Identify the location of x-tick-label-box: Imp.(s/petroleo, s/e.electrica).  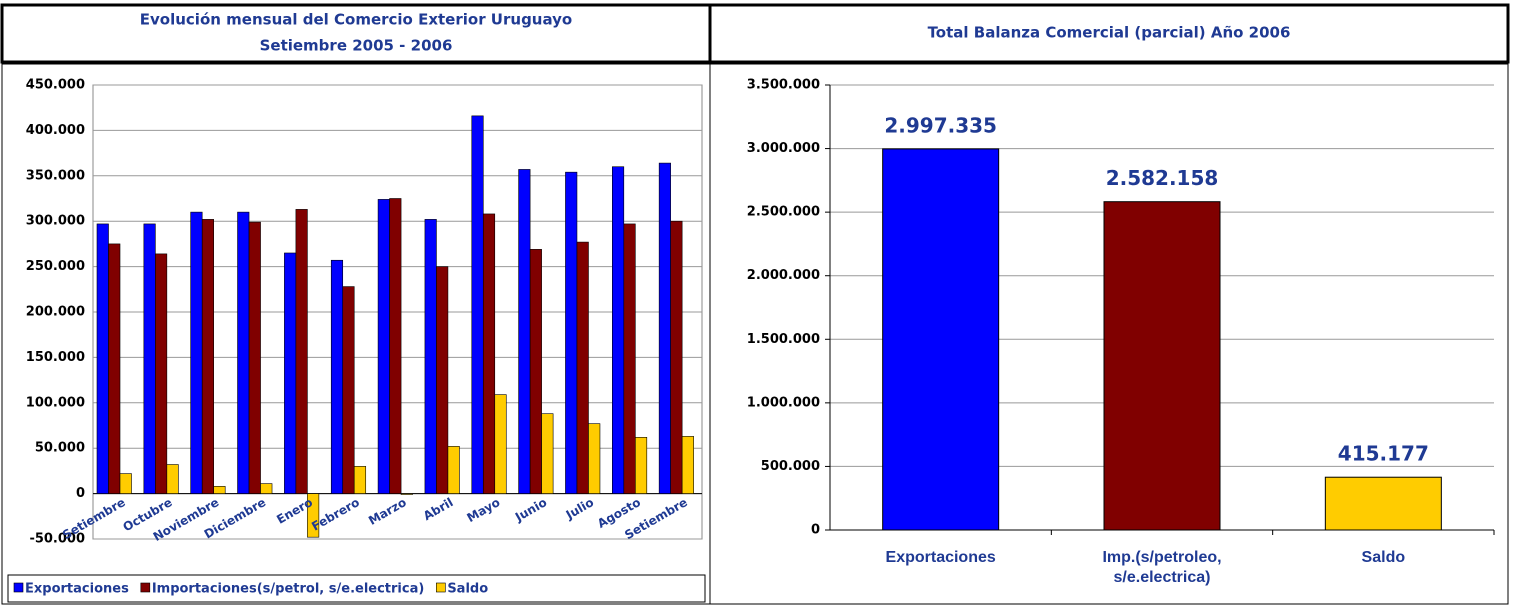
(1162, 567).